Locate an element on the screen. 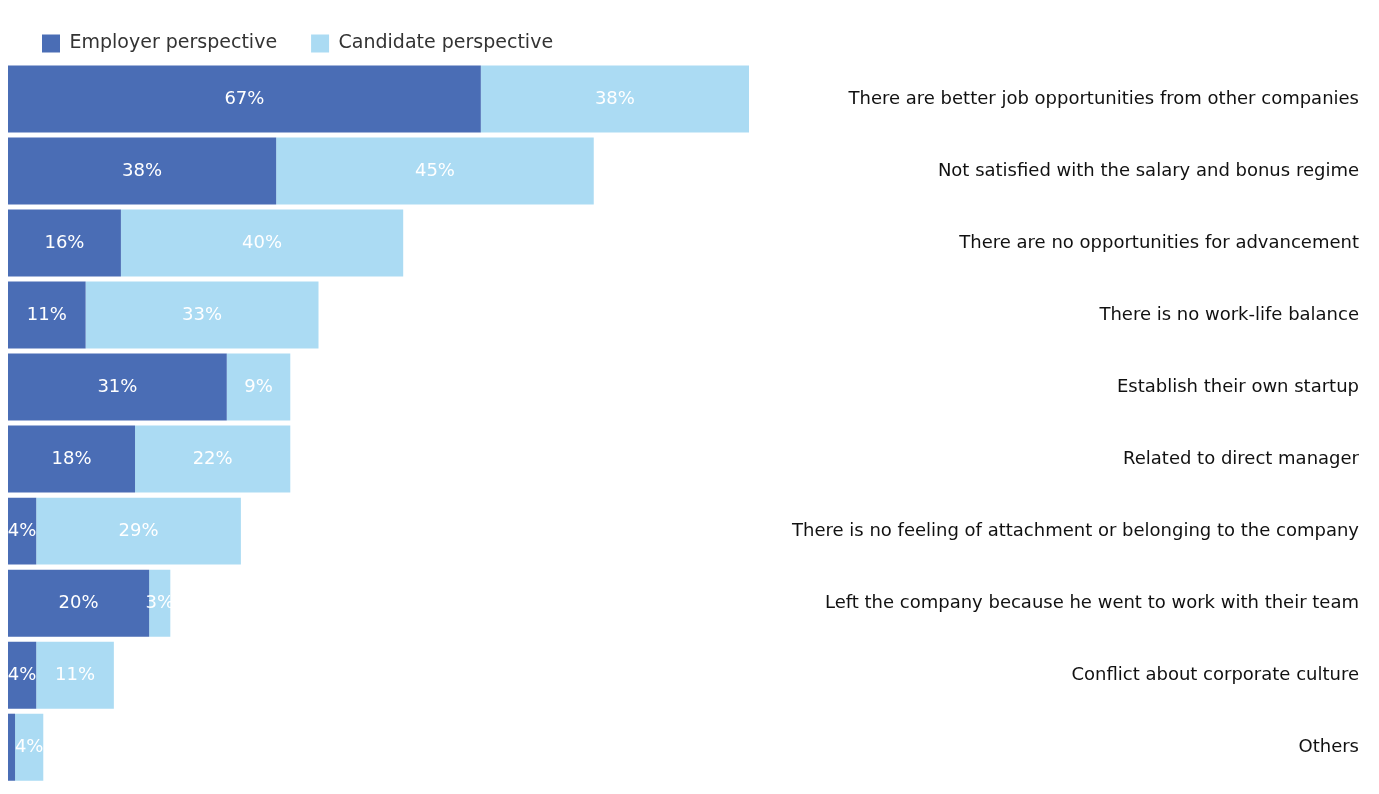 The image size is (1379, 794). data-label: 67% is located at coordinates (244, 97).